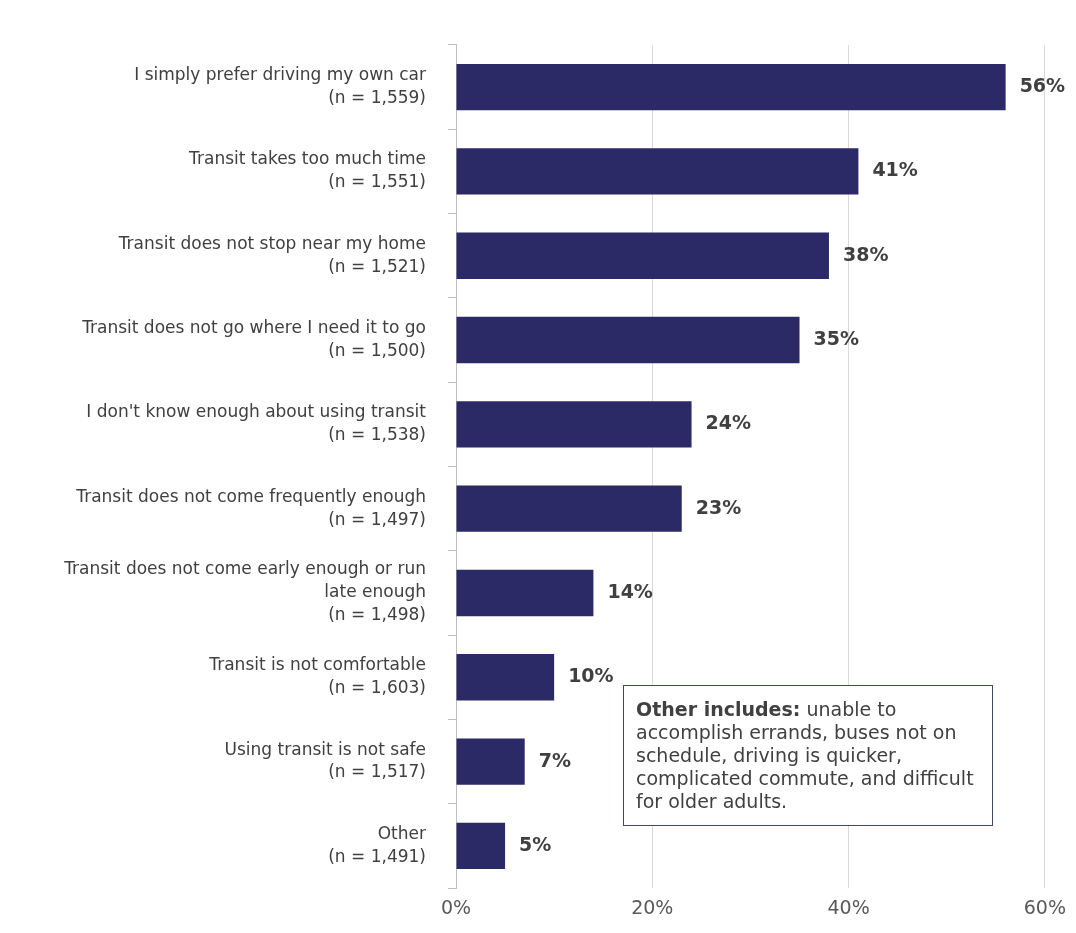 This screenshot has height=933, width=1076. Describe the element at coordinates (280, 85) in the screenshot. I see `y-tick-label: I simply prefer driving my own car (n = 1,559)` at that location.